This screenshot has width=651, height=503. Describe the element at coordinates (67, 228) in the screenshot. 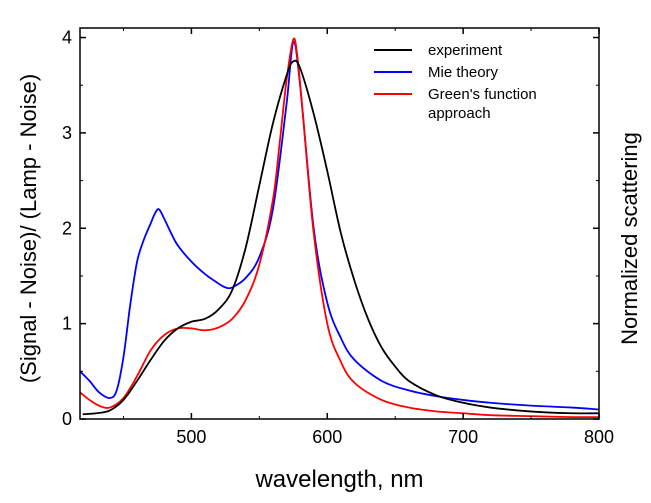

I see `y-tick-label: 2` at that location.